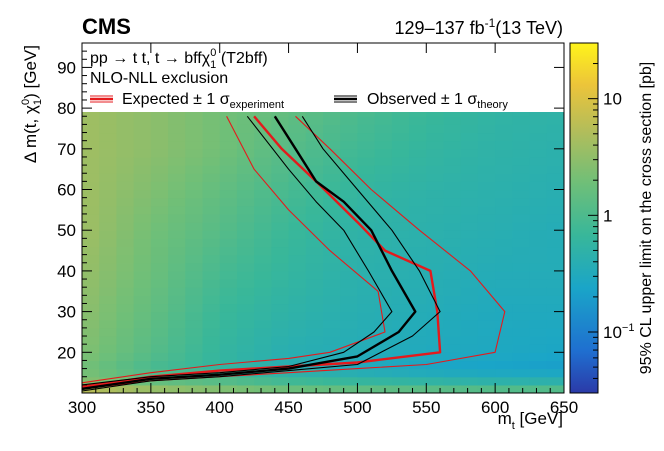  Describe the element at coordinates (203, 101) in the screenshot. I see `expected-legend-label: Expected ± 1 σexperiment` at that location.